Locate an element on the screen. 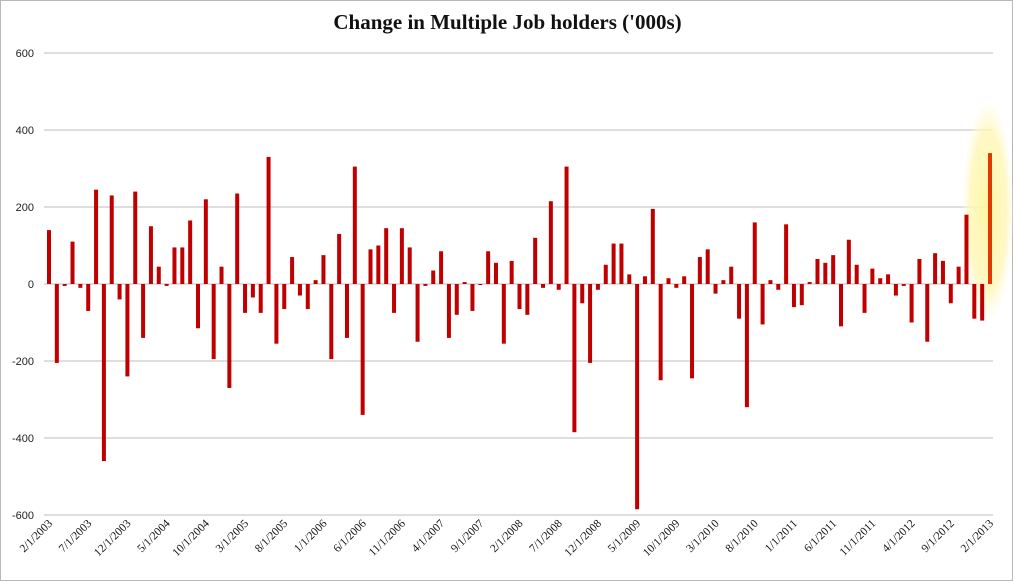 The image size is (1015, 583). x-tick-label: 6/1/2006 is located at coordinates (350, 536).